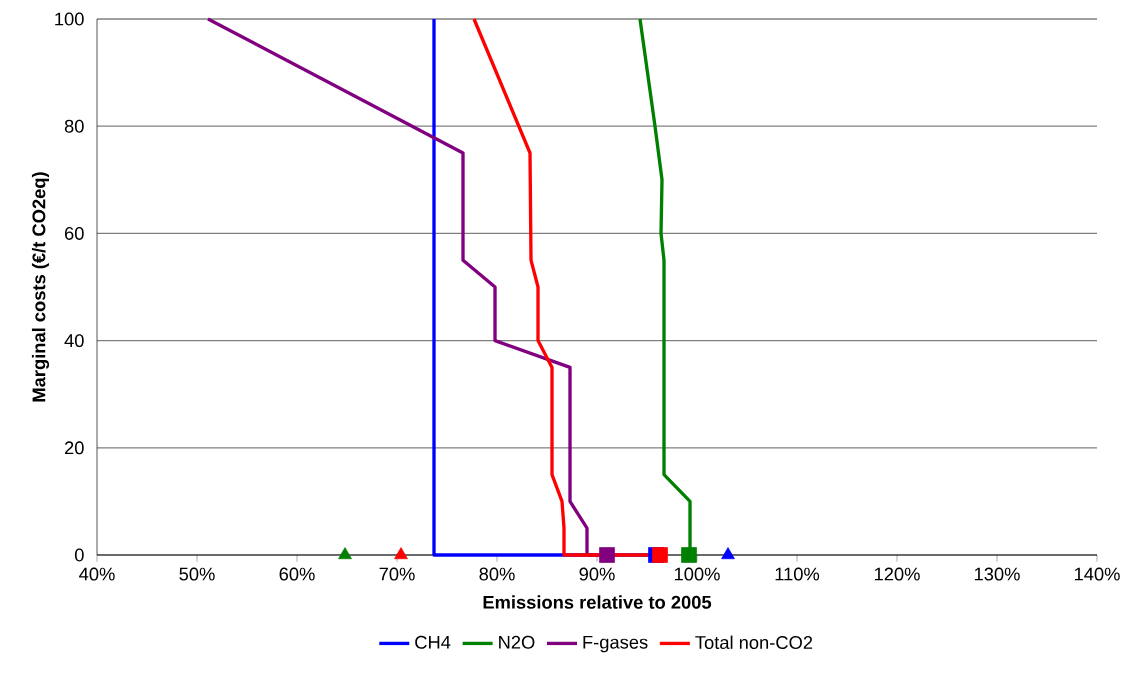 Image resolution: width=1132 pixels, height=684 pixels. Describe the element at coordinates (197, 574) in the screenshot. I see `x-tick-label: 50%` at that location.